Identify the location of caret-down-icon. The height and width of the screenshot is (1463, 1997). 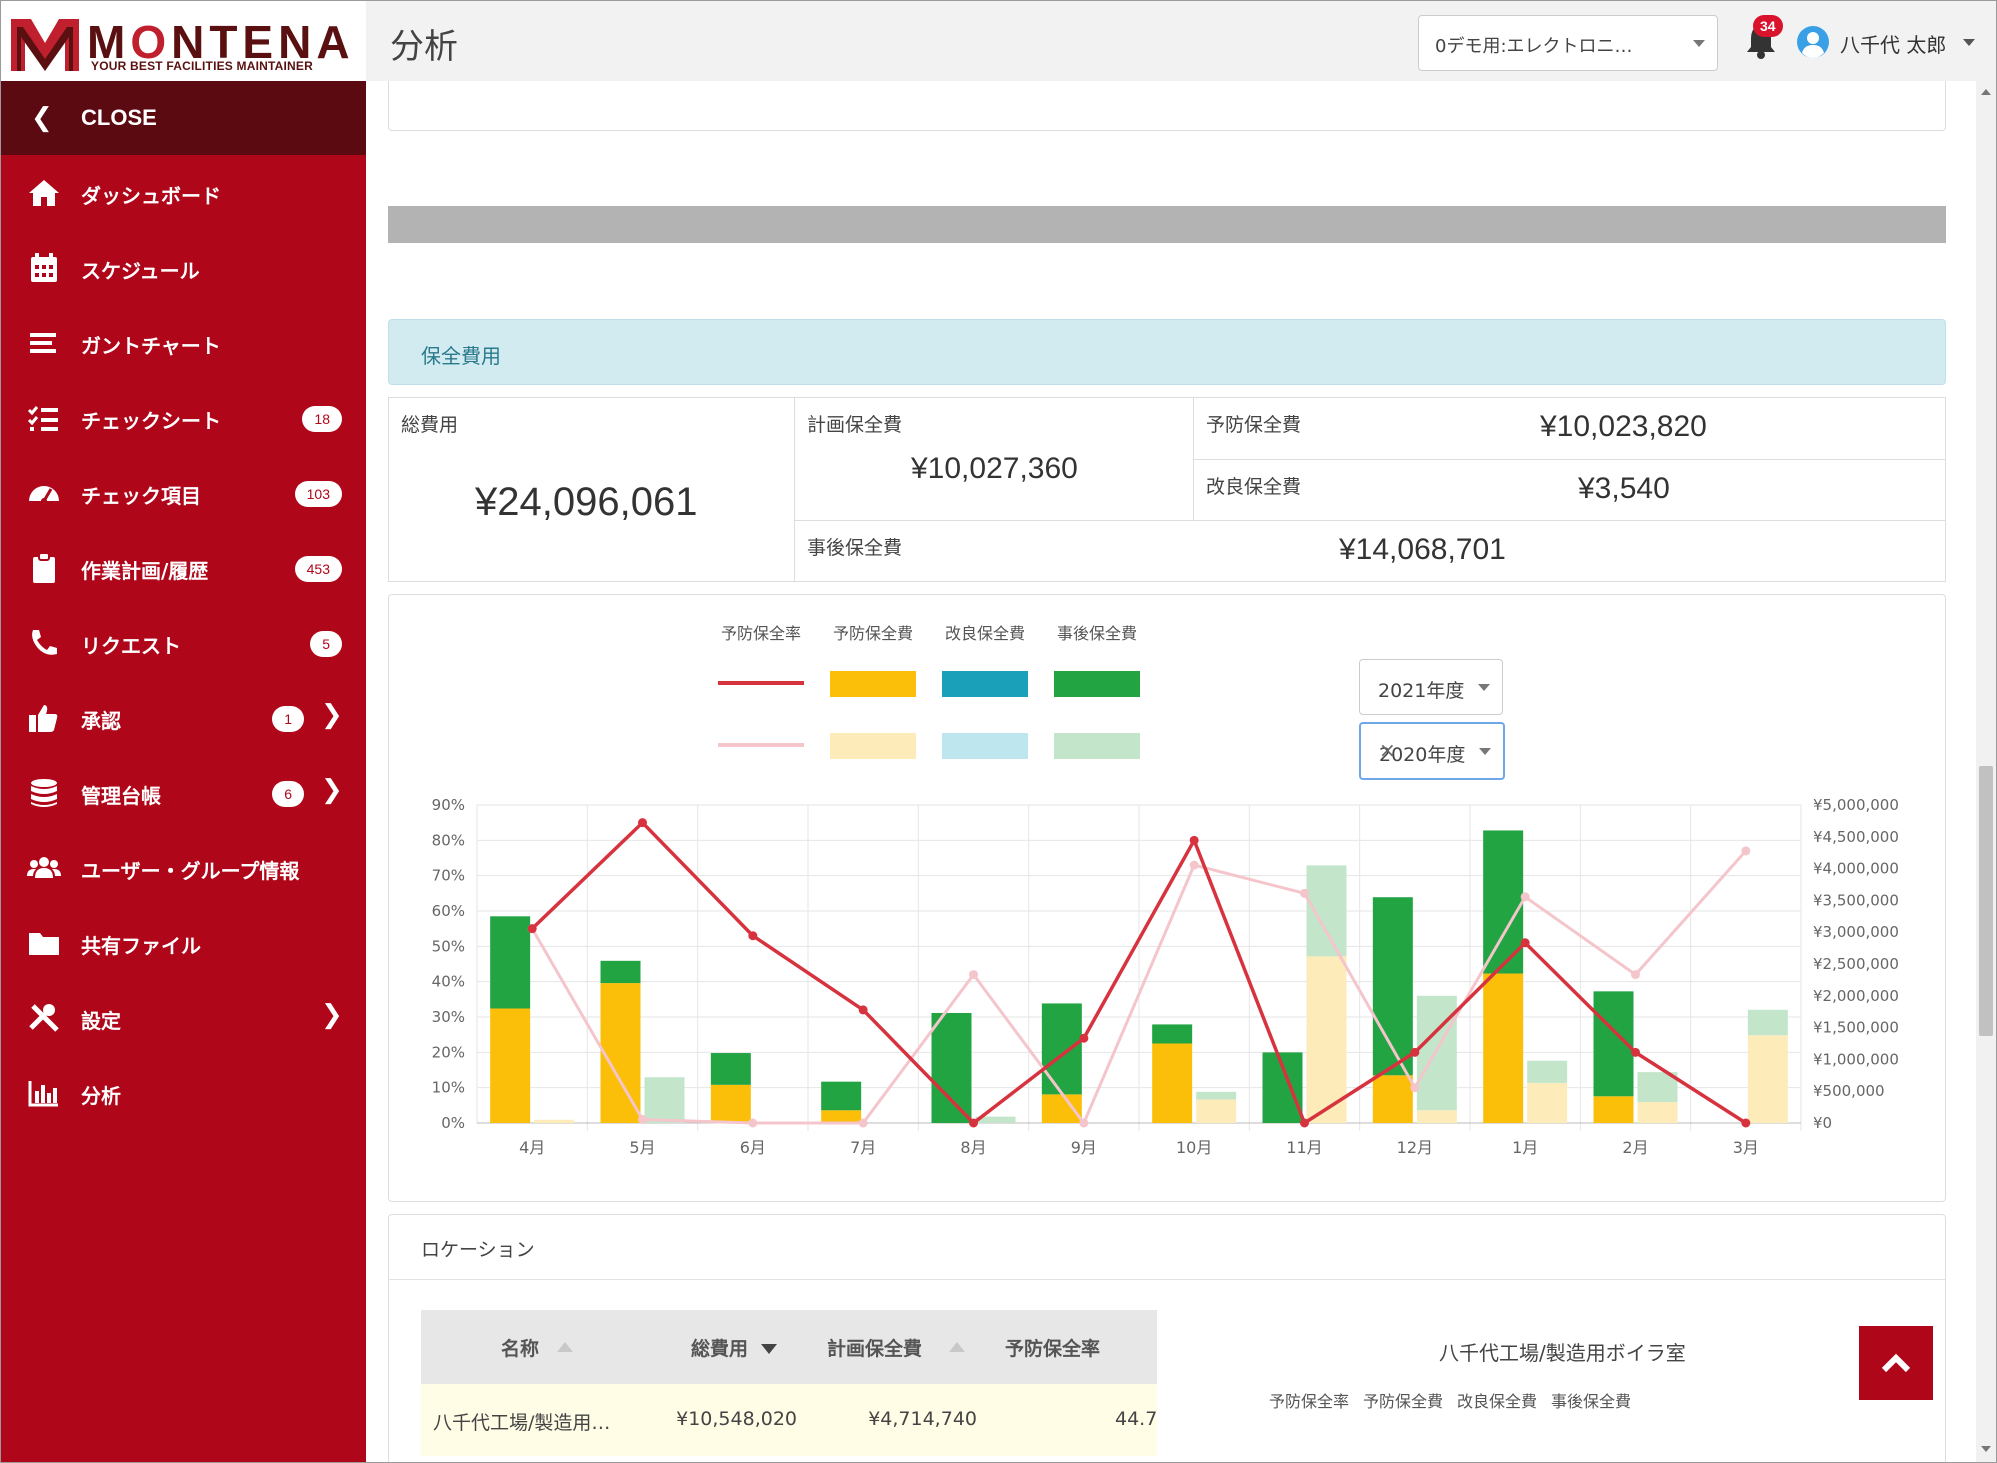
(1969, 42).